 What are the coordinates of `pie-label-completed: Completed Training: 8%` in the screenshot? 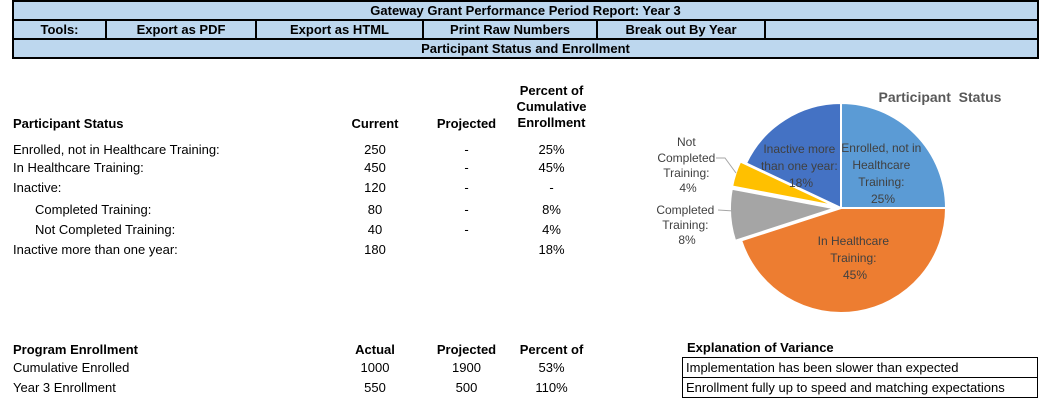 It's located at (686, 225).